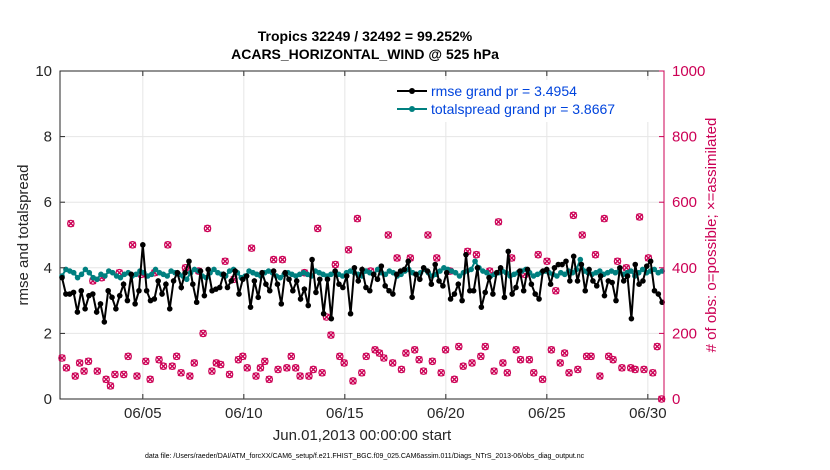 This screenshot has height=470, width=830. I want to click on x-tick-label: 06/05, so click(143, 413).